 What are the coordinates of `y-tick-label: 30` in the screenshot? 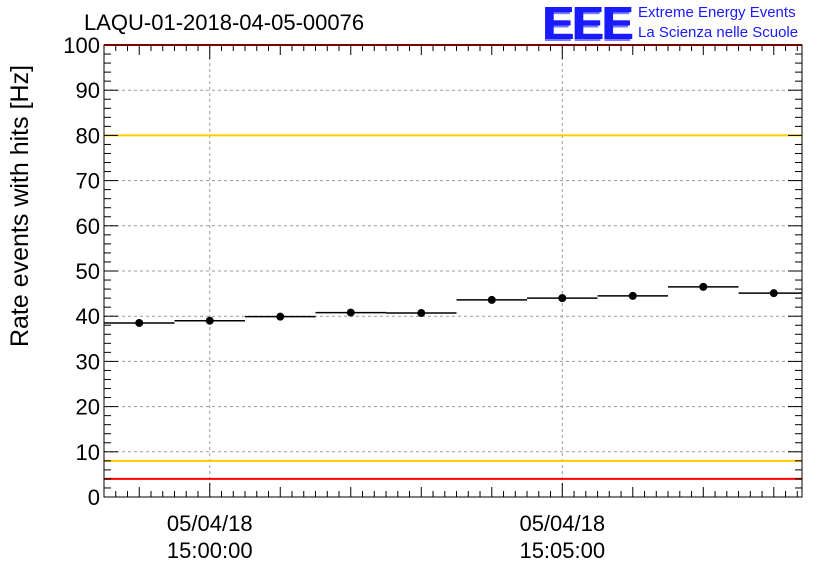 It's located at (88, 361).